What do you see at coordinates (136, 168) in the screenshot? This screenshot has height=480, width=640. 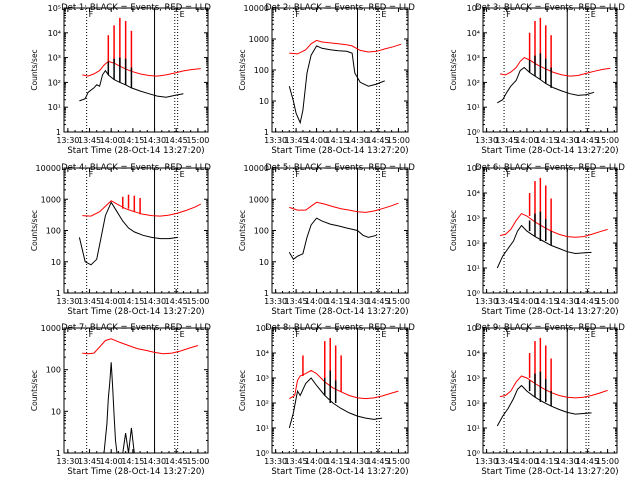 I see `chart-title: Det 4: BLACK = Events, RED = LLD` at bounding box center [136, 168].